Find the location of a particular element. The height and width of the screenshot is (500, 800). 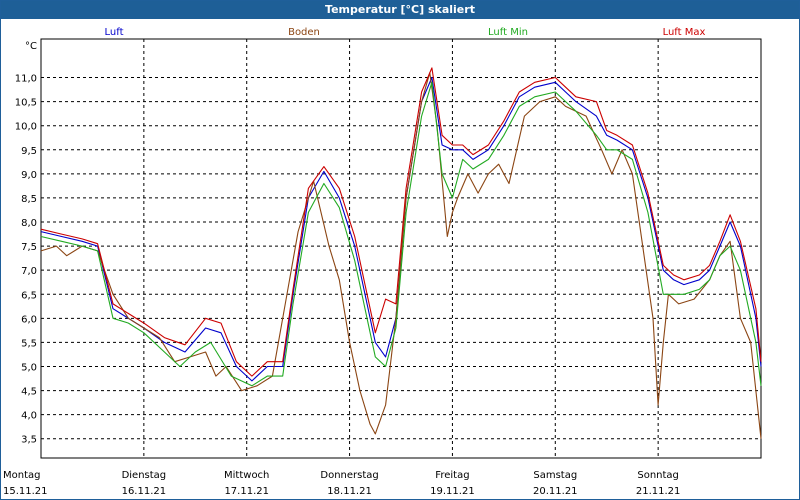

y-tick-label: 5,0 is located at coordinates (29, 367).